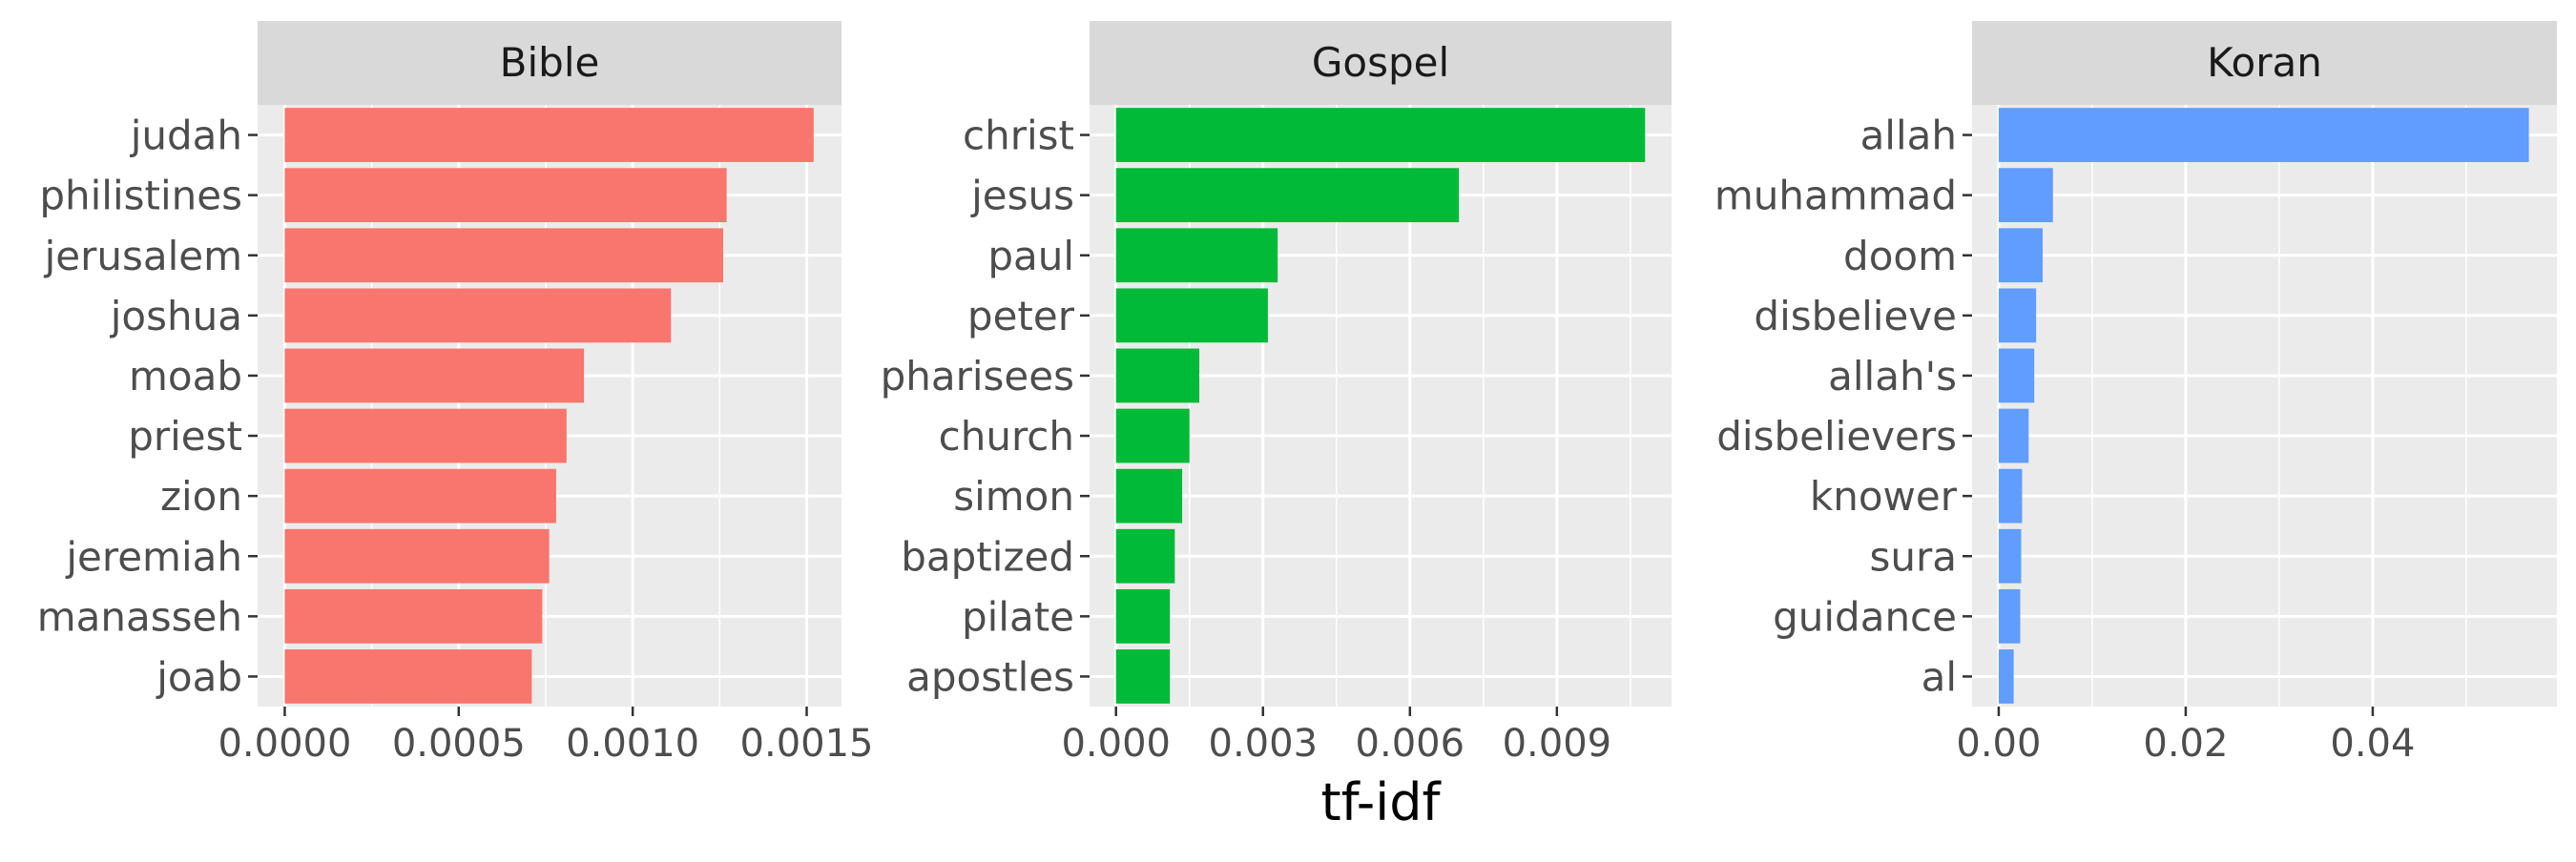 This screenshot has width=2576, height=862. What do you see at coordinates (2010, 556) in the screenshot?
I see `bar-sura` at bounding box center [2010, 556].